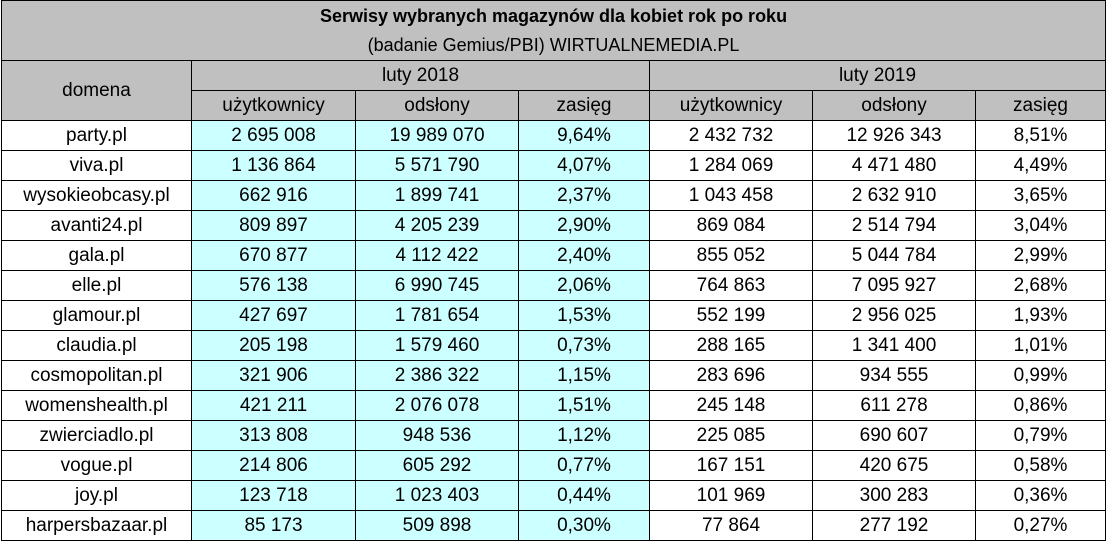  Describe the element at coordinates (273, 435) in the screenshot. I see `cell-users-2018: 313 808` at that location.